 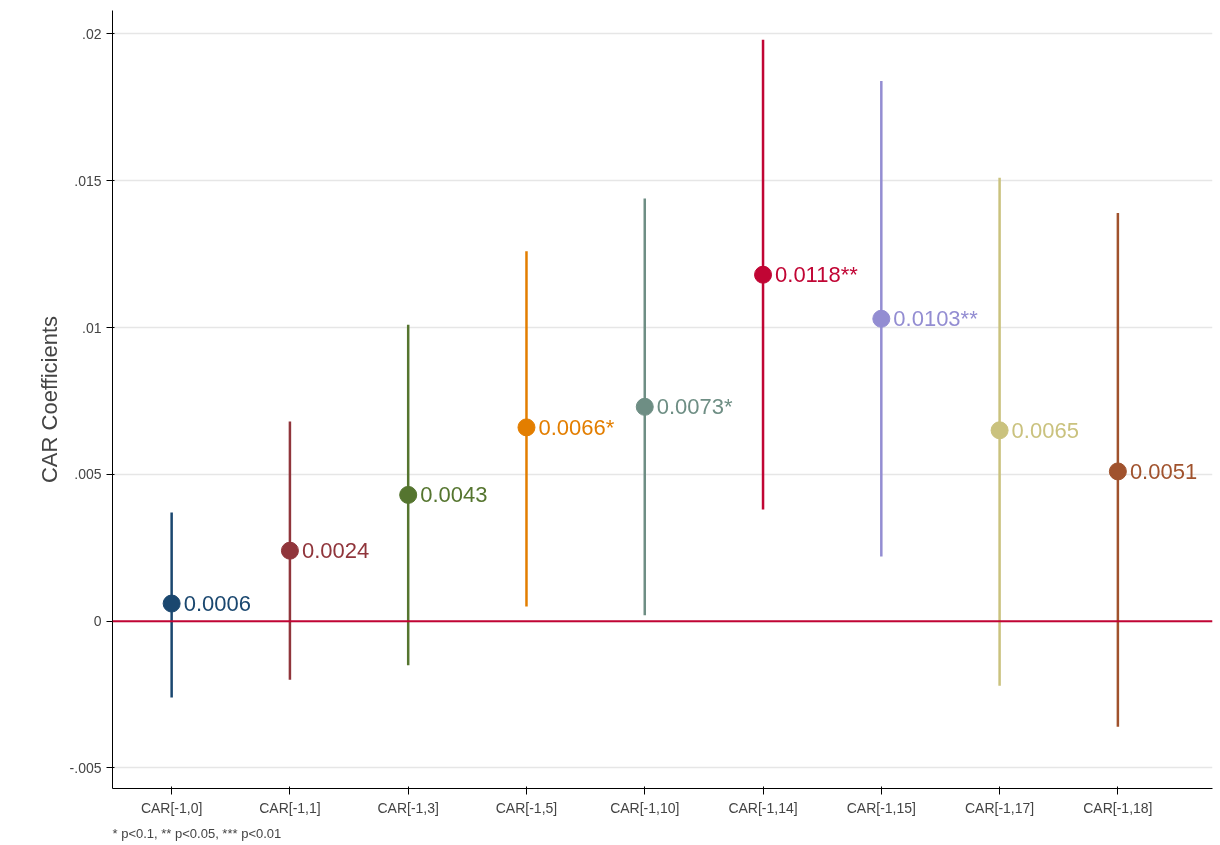 I want to click on data-label: 0.0065, so click(x=1045, y=430).